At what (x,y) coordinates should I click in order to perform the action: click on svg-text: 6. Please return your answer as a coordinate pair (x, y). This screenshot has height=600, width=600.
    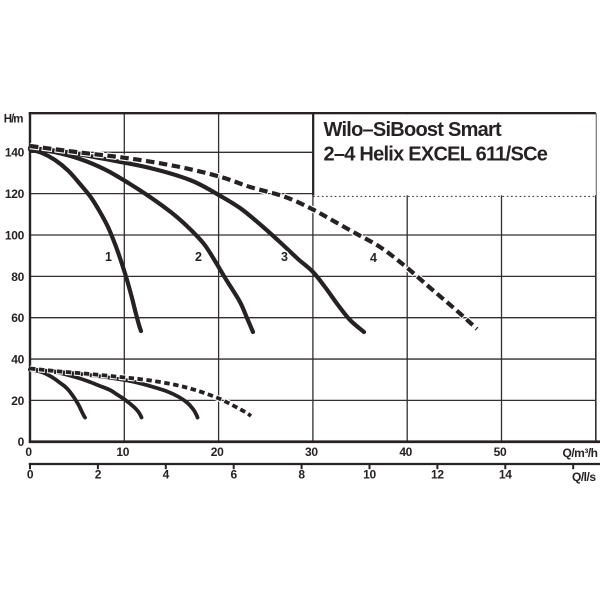
    Looking at the image, I should click on (234, 475).